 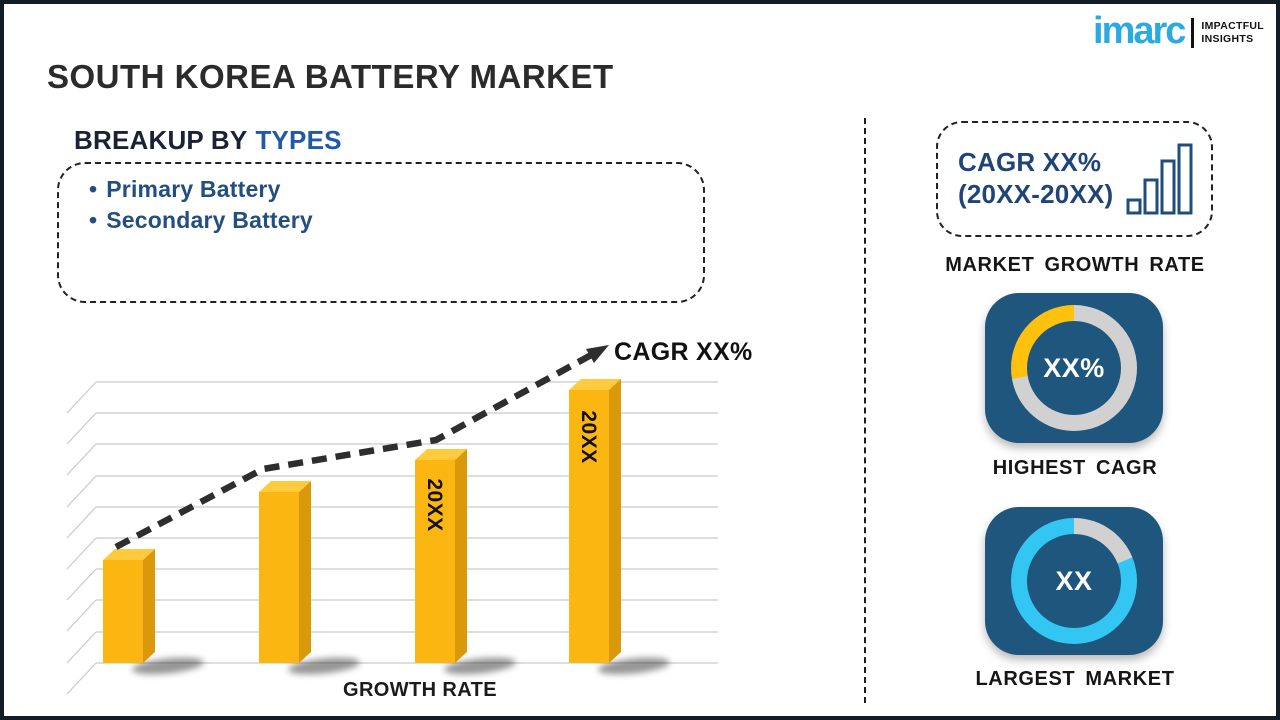 What do you see at coordinates (401, 666) in the screenshot?
I see `bar-shadows` at bounding box center [401, 666].